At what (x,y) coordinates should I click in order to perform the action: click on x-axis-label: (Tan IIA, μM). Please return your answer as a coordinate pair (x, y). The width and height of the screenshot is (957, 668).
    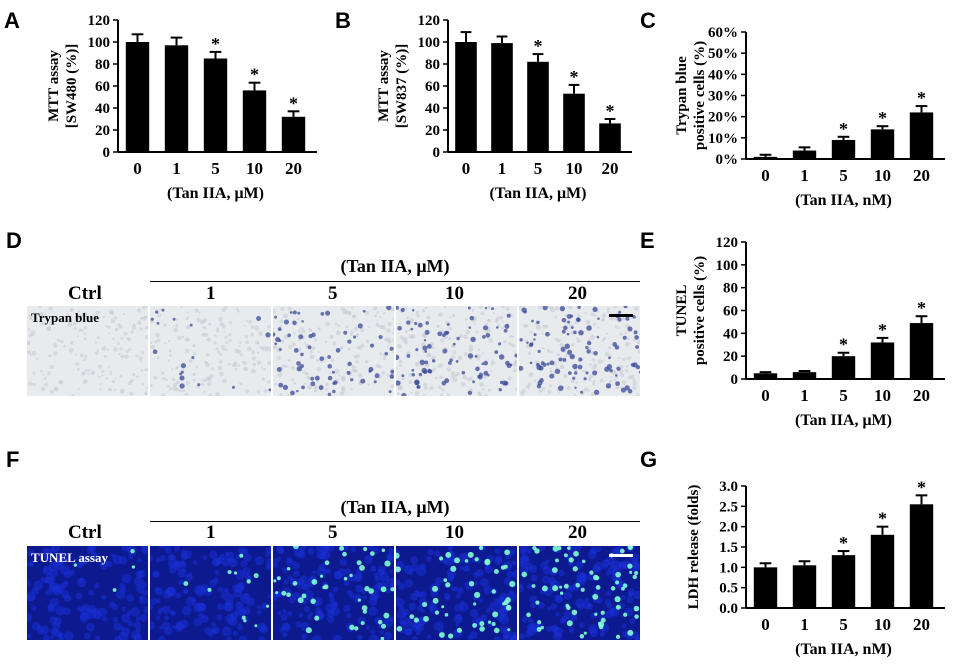
    Looking at the image, I should click on (538, 193).